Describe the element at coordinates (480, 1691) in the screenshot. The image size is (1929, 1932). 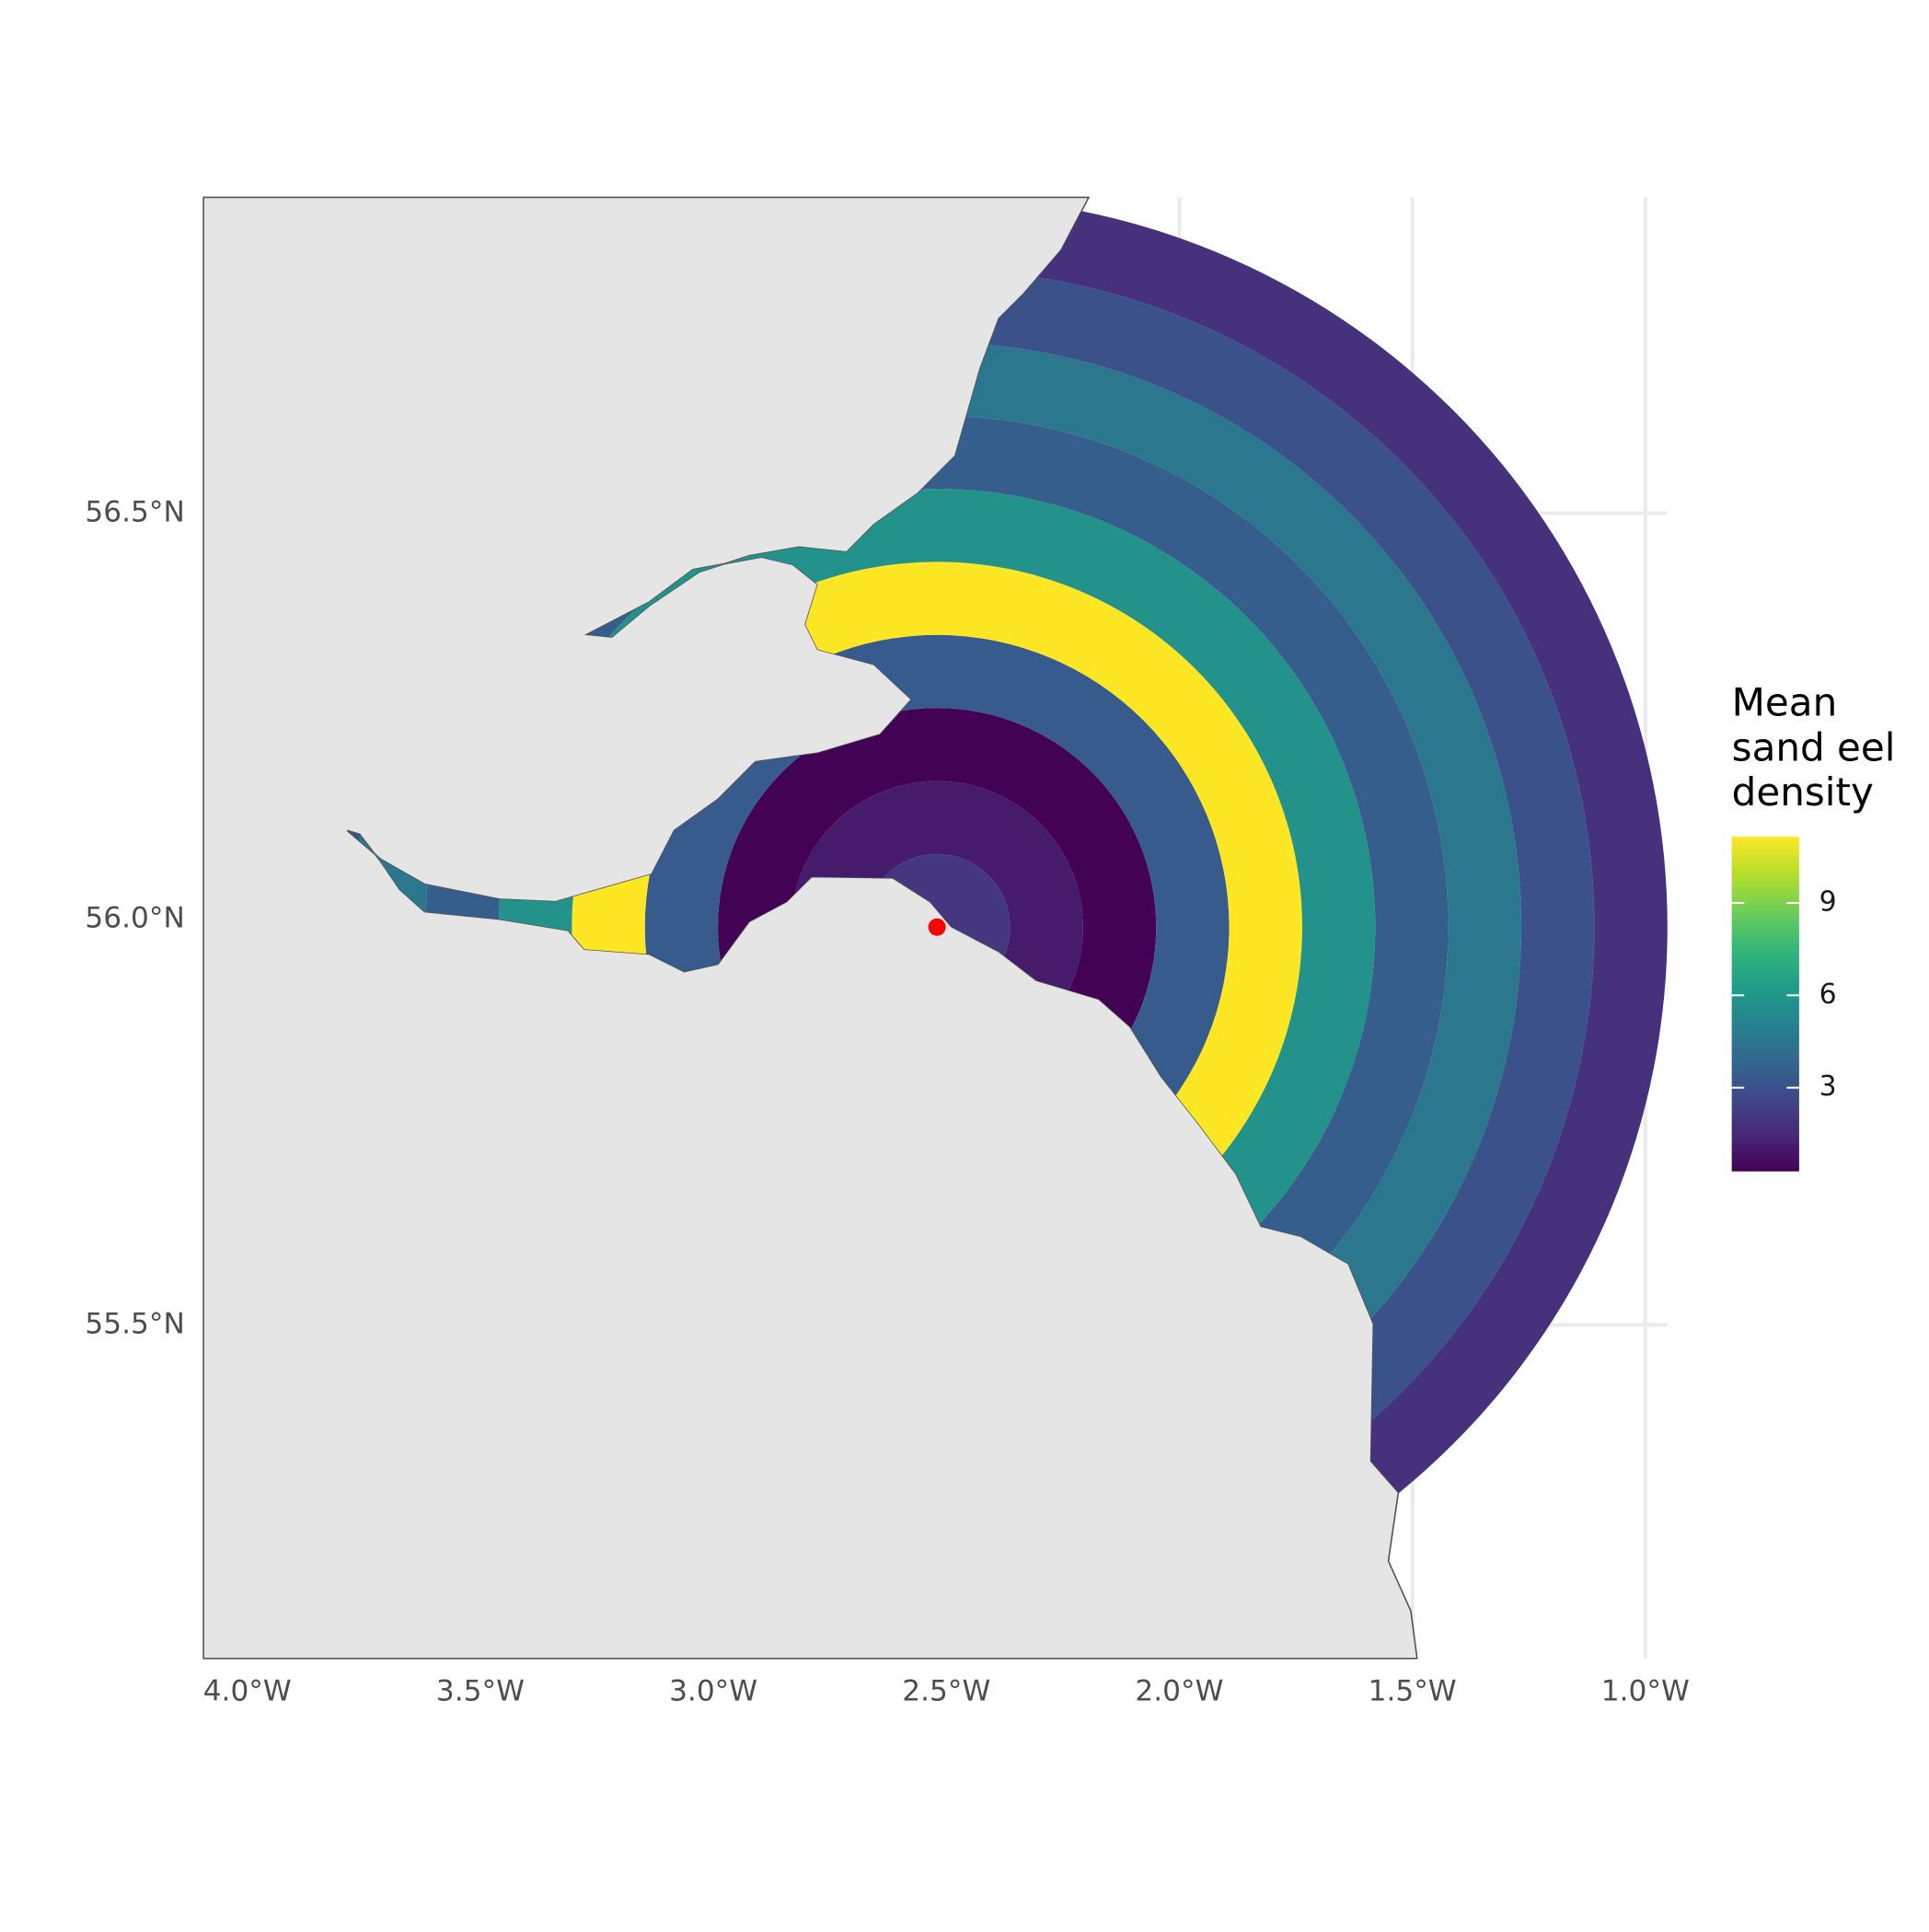
I see `x-tick-label: 3.5°W` at that location.